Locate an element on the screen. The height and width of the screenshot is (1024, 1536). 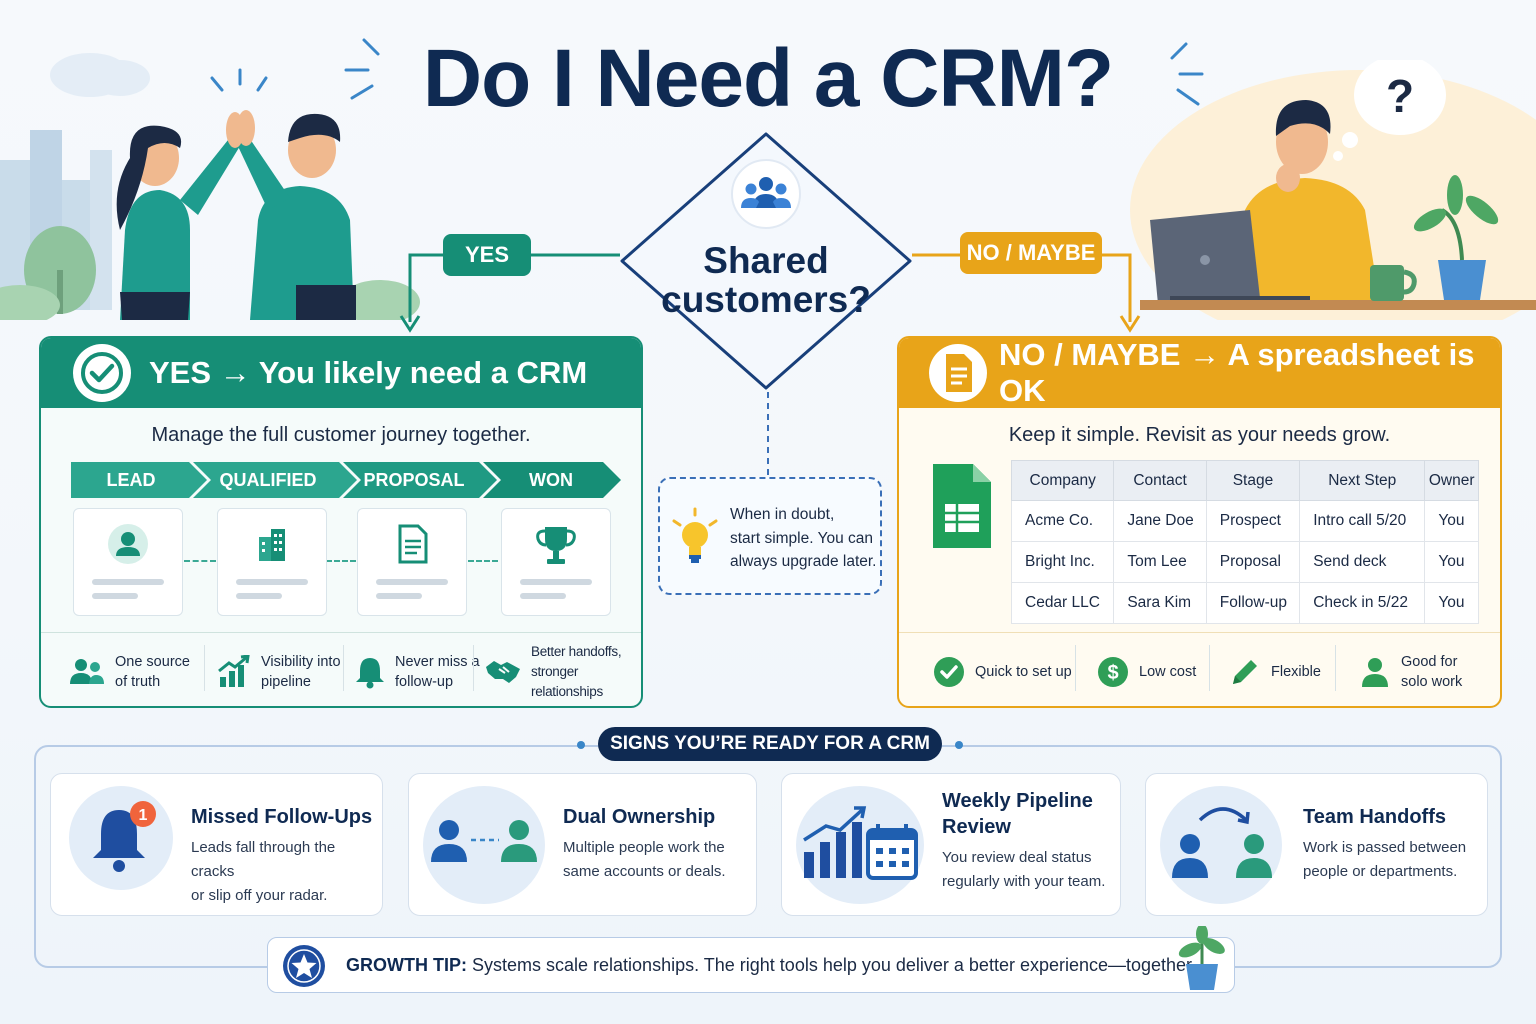
two-people-icon is located at coordinates (484, 841).